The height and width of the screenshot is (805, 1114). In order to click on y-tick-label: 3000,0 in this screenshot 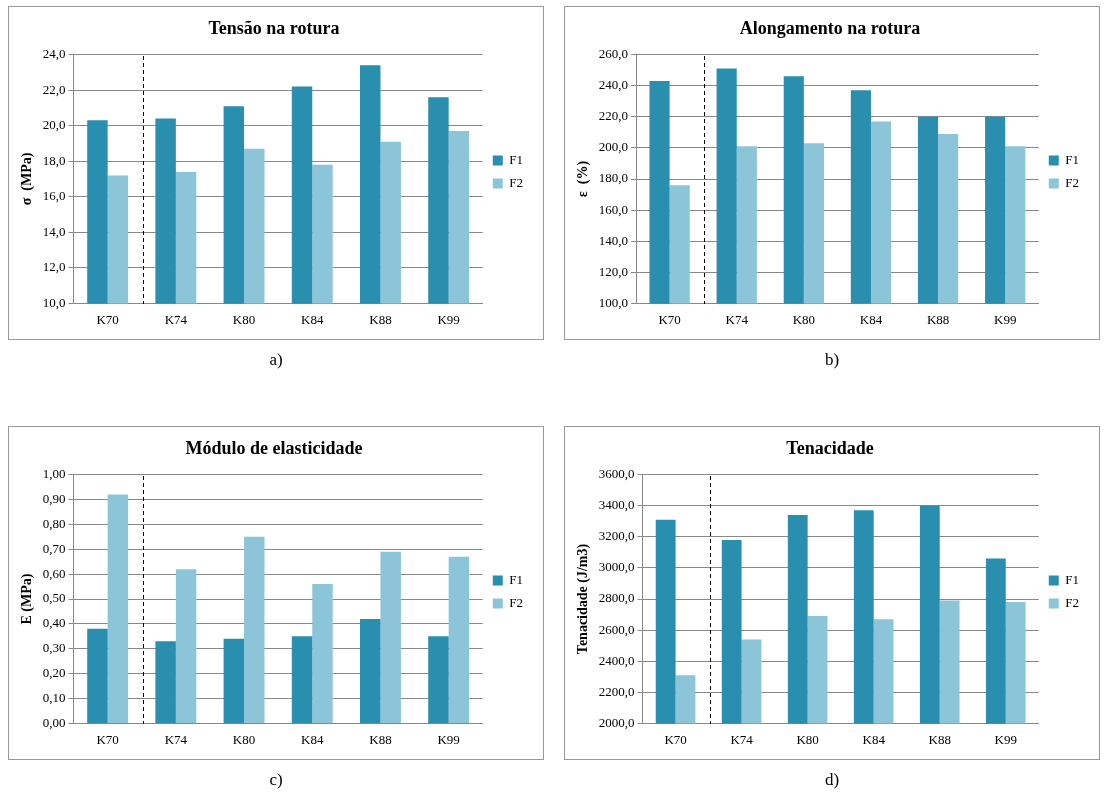, I will do `click(616, 567)`.